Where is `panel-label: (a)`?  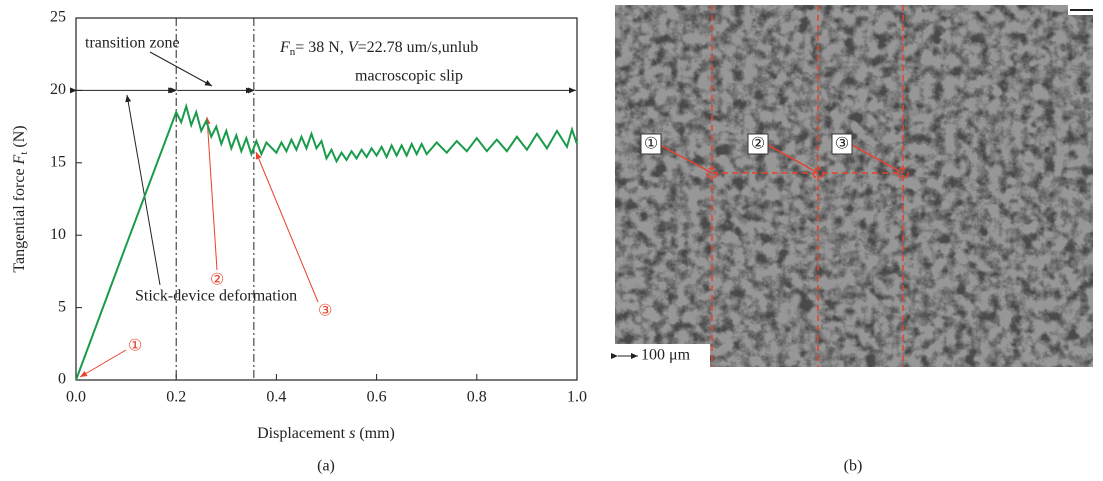 panel-label: (a) is located at coordinates (326, 466).